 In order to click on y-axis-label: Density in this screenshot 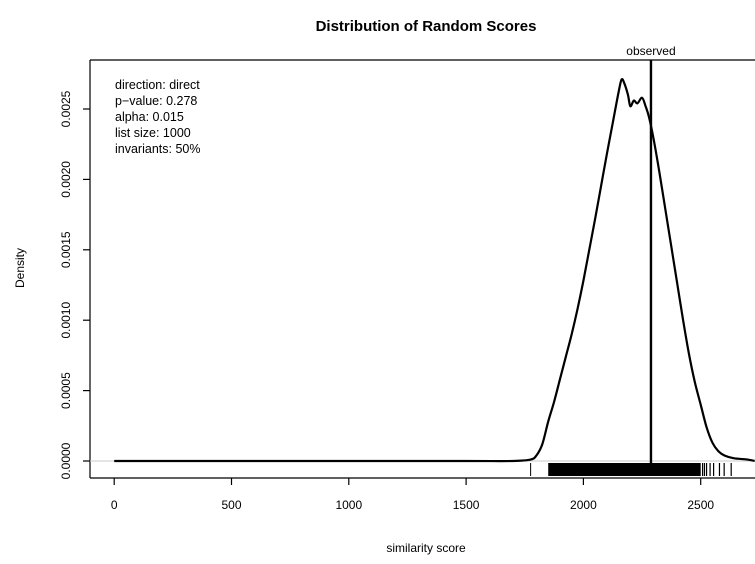, I will do `click(20, 268)`.